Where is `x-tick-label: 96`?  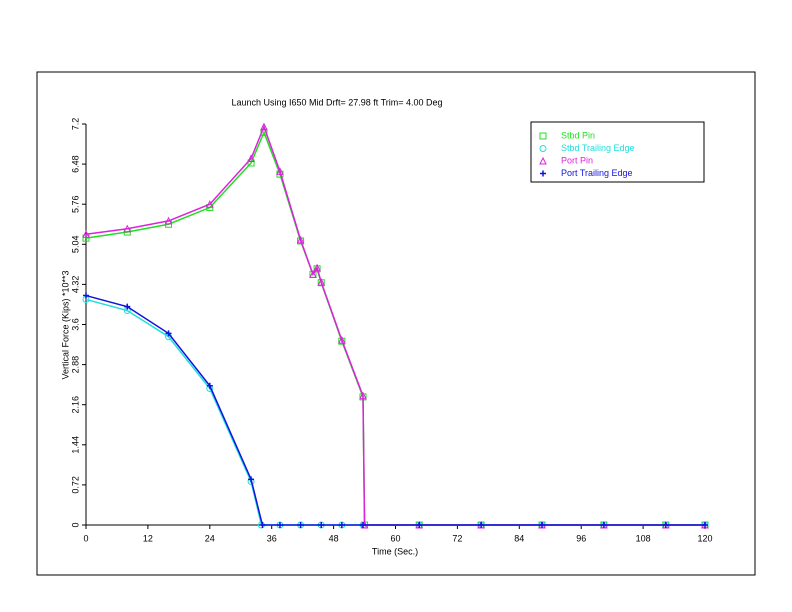
x-tick-label: 96 is located at coordinates (581, 538).